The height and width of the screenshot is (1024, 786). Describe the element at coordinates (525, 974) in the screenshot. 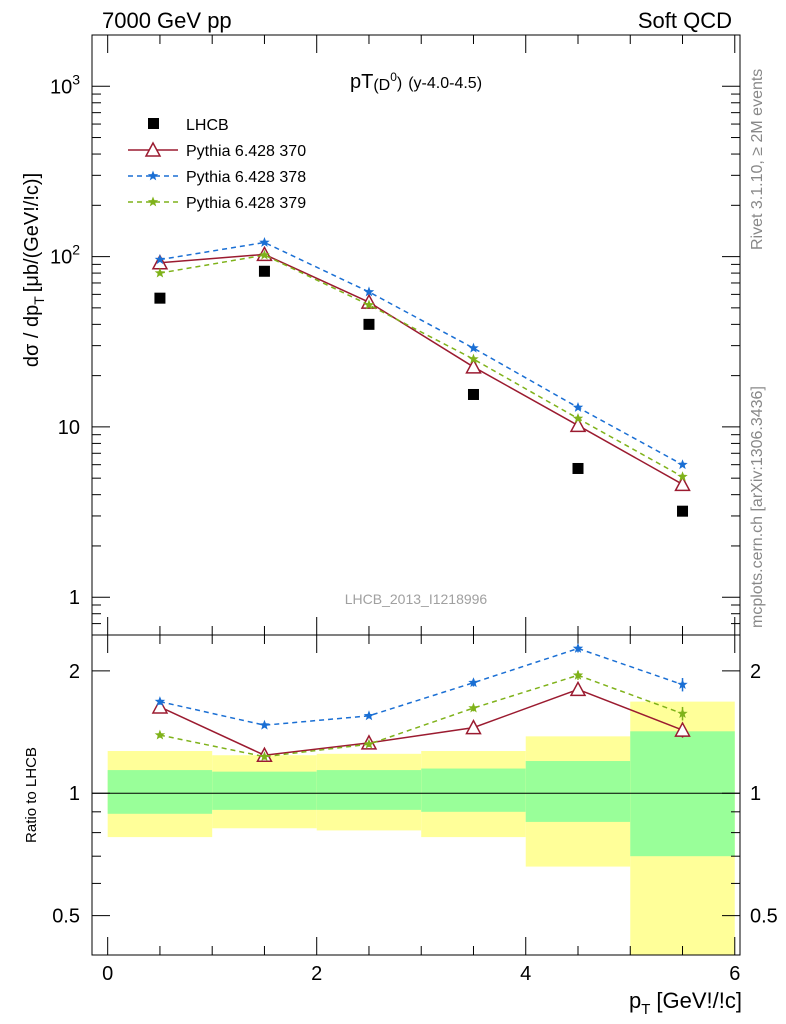

I see `x-tick-label: 4` at that location.